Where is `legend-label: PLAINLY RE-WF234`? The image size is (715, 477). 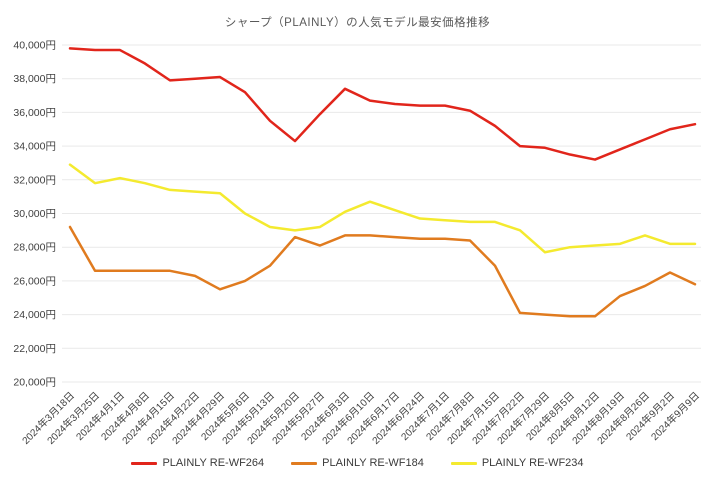 legend-label: PLAINLY RE-WF234 is located at coordinates (532, 463).